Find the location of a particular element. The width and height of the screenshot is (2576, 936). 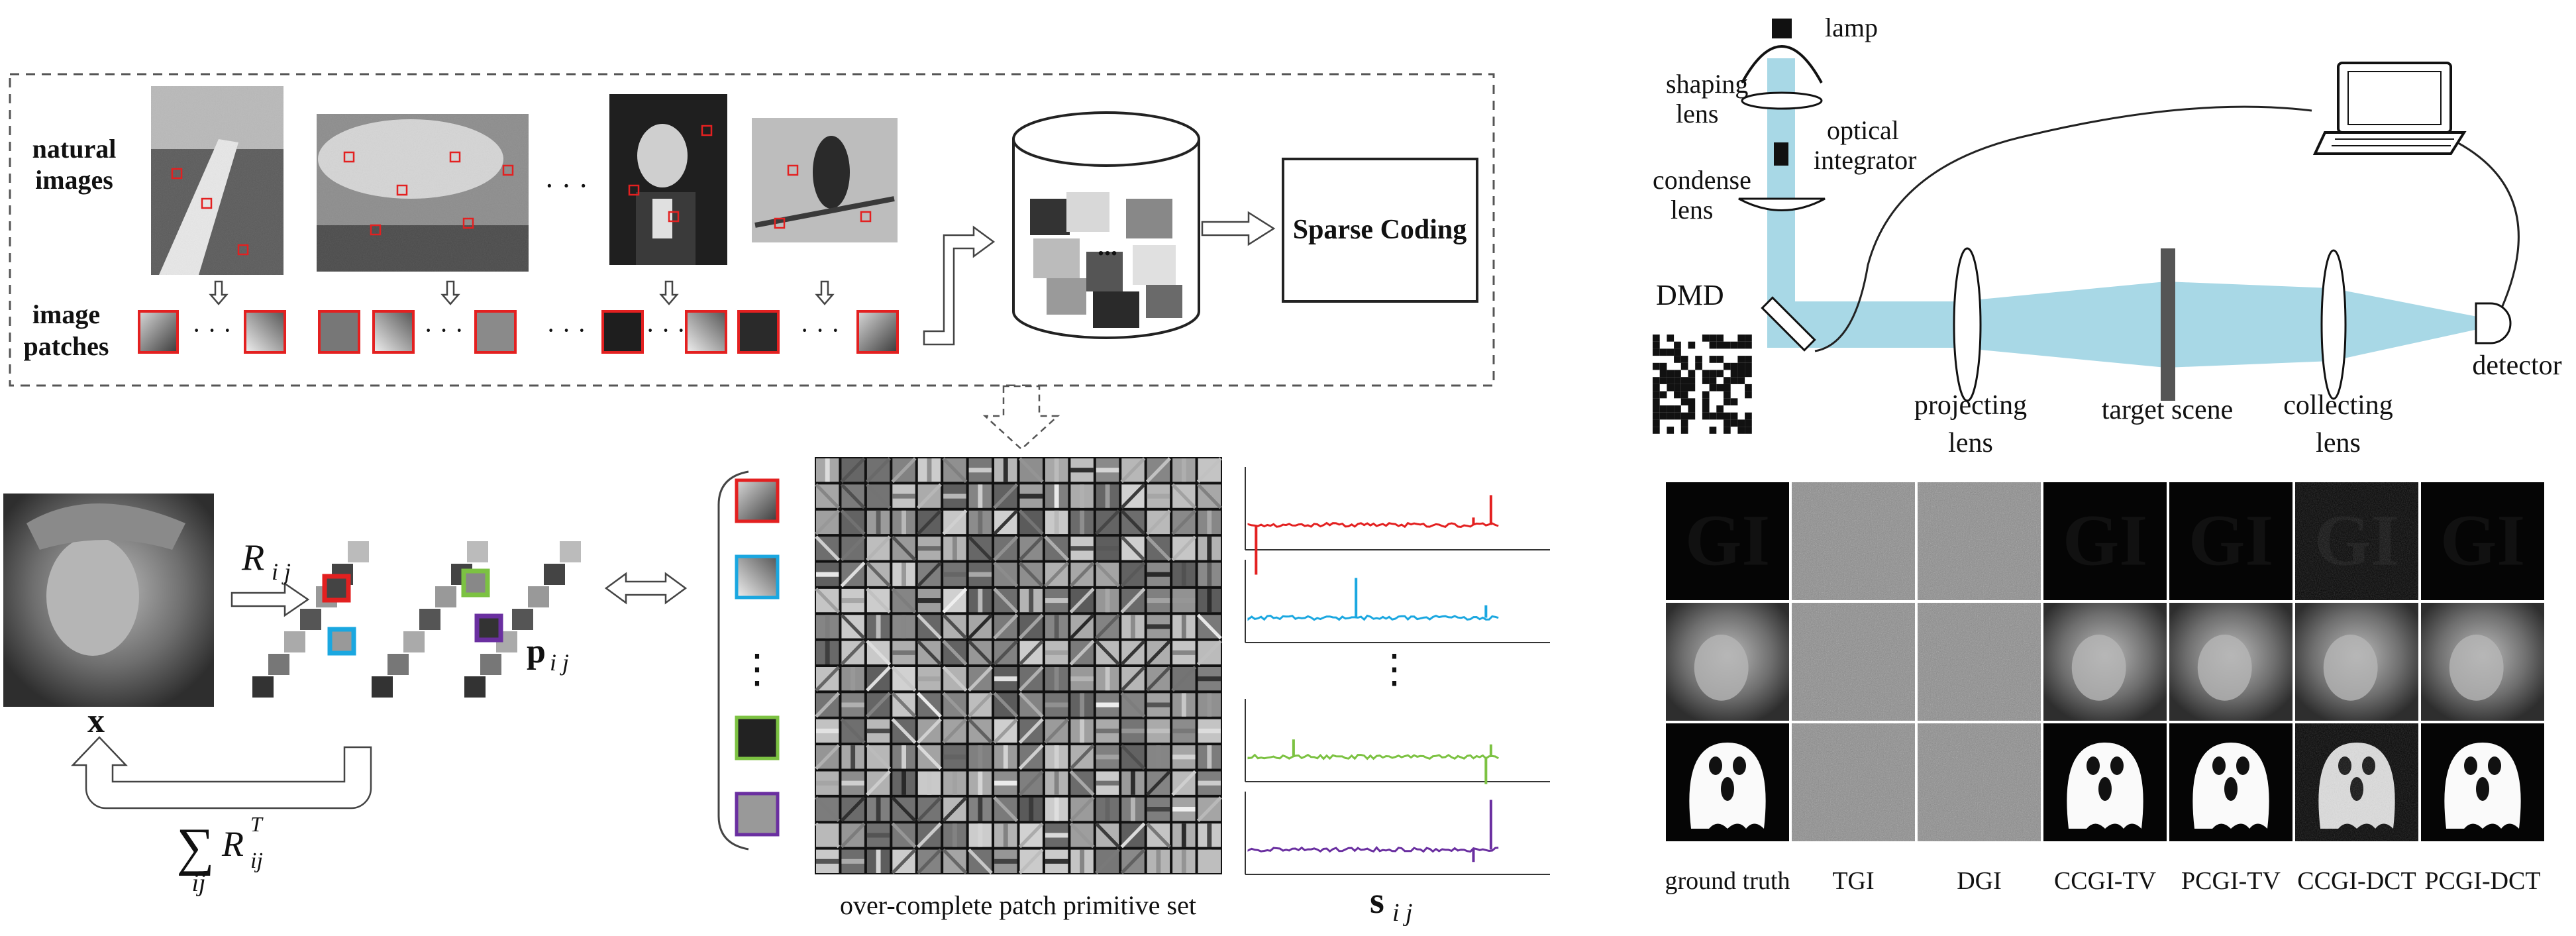

dmd-icon is located at coordinates (1788, 324).